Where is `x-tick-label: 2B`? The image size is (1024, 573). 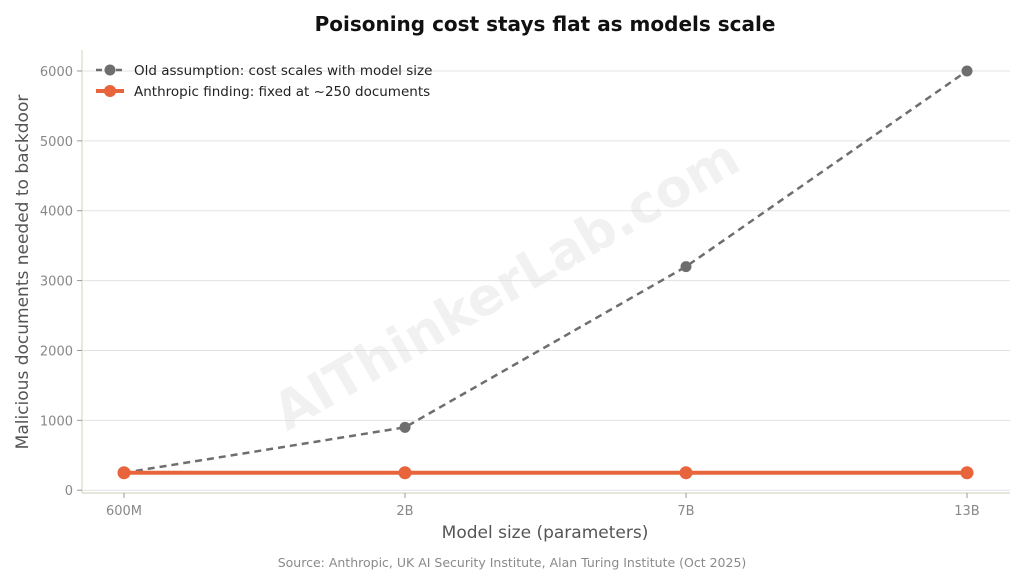
x-tick-label: 2B is located at coordinates (404, 511).